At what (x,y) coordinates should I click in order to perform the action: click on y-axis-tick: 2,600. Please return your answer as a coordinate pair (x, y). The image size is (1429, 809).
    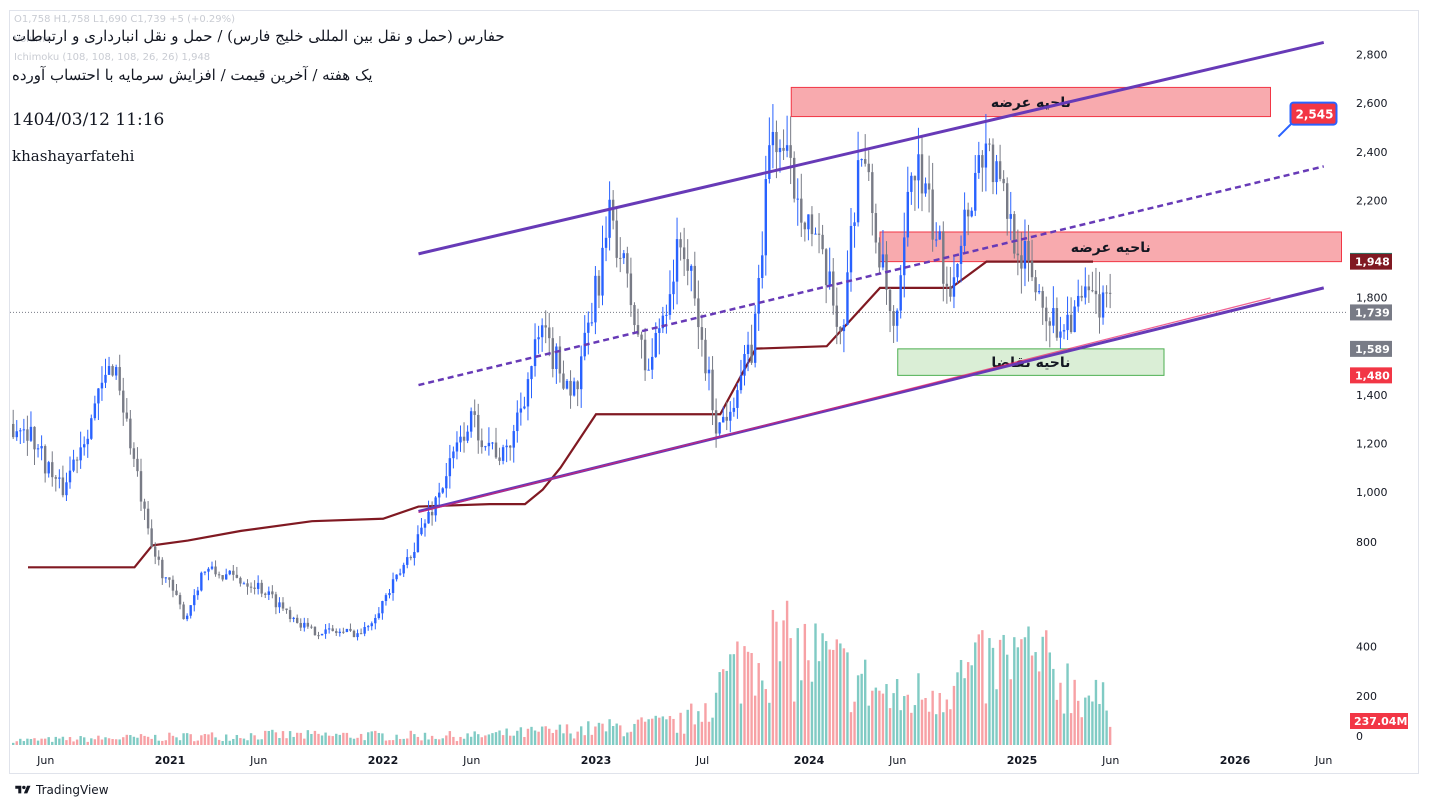
    Looking at the image, I should click on (1372, 103).